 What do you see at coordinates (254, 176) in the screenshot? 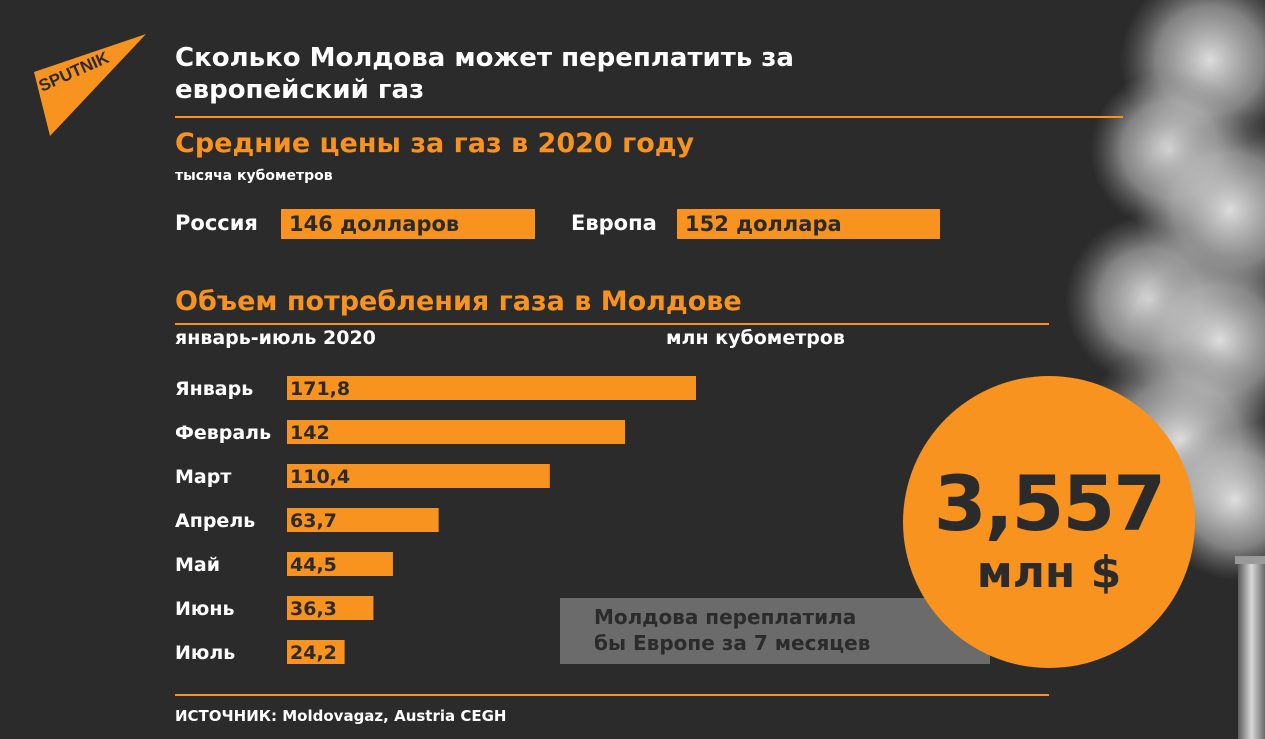
I see `prices-unit: тысяча кубометров` at bounding box center [254, 176].